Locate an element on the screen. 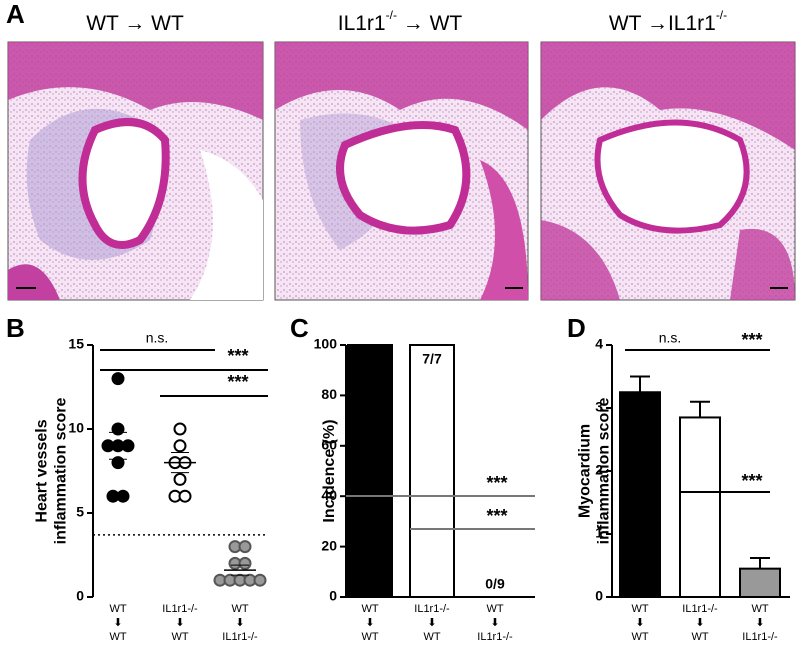 This screenshot has height=650, width=800. title-part: WT → WT is located at coordinates (135, 23).